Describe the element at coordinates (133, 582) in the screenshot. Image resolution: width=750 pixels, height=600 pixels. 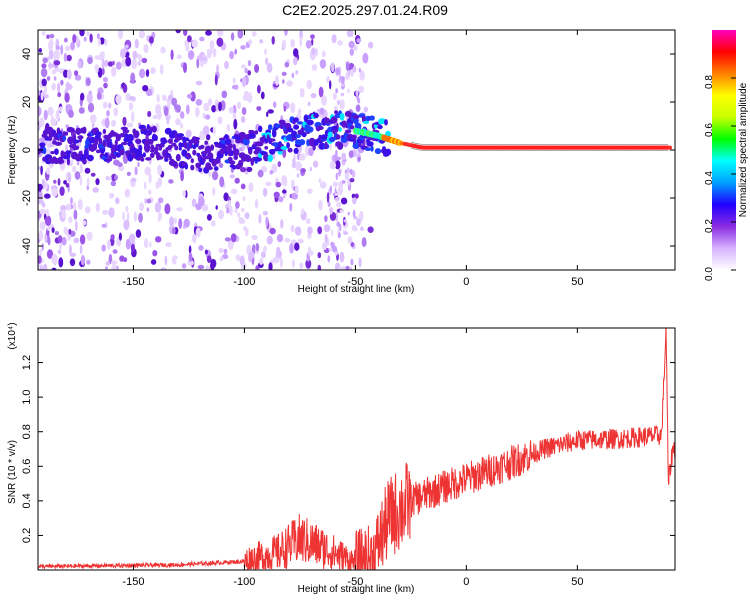
I see `x-tick-label: -150` at that location.